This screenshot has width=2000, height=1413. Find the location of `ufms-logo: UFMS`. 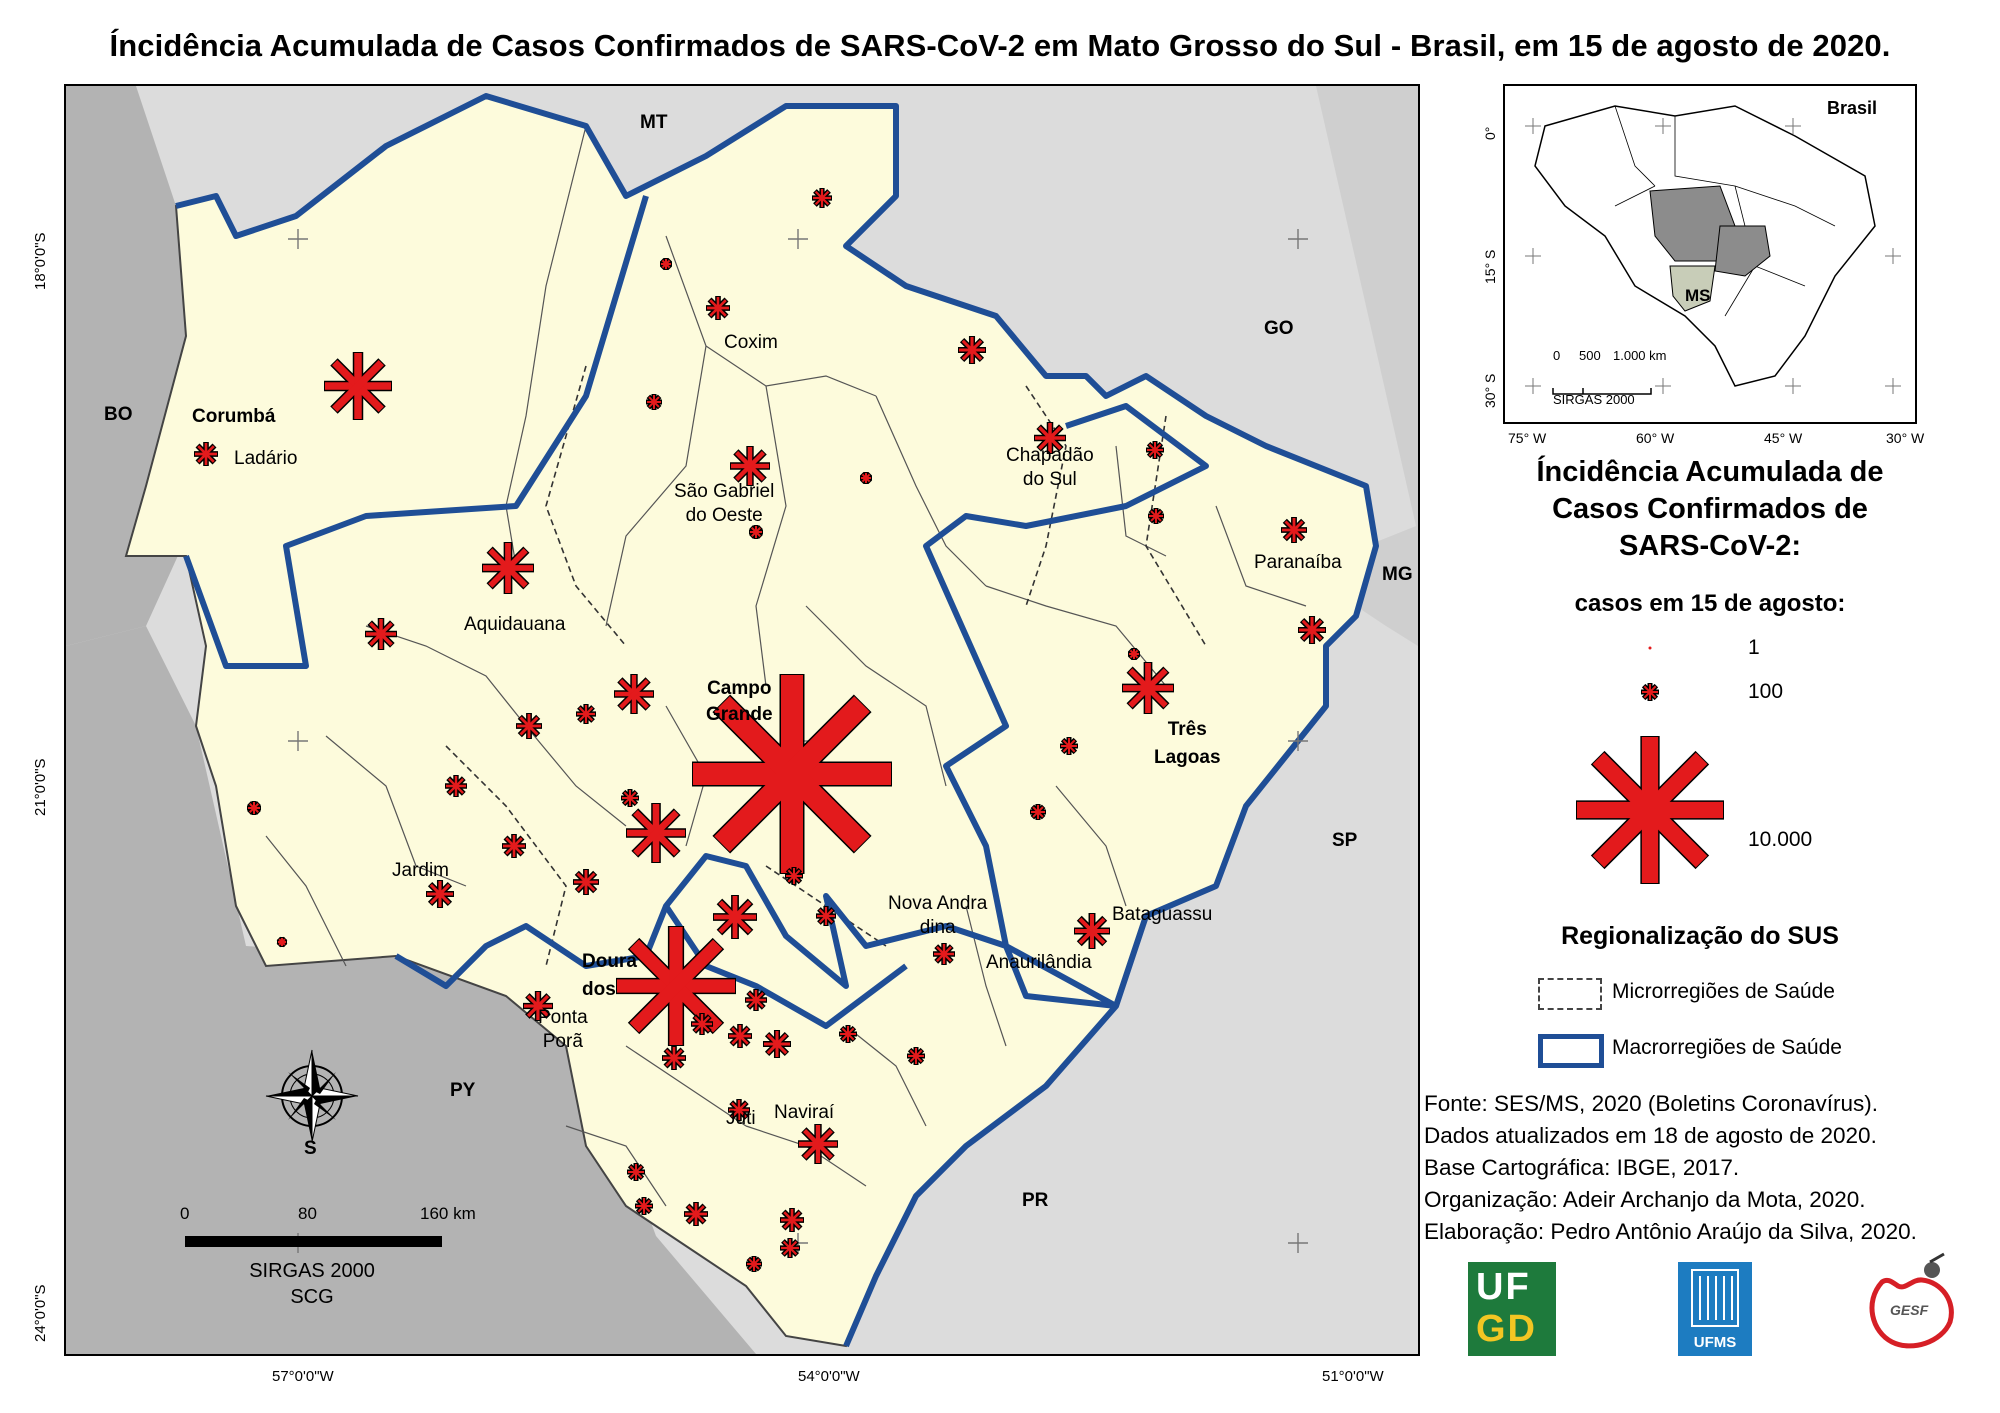

ufms-logo: UFMS is located at coordinates (1715, 1309).